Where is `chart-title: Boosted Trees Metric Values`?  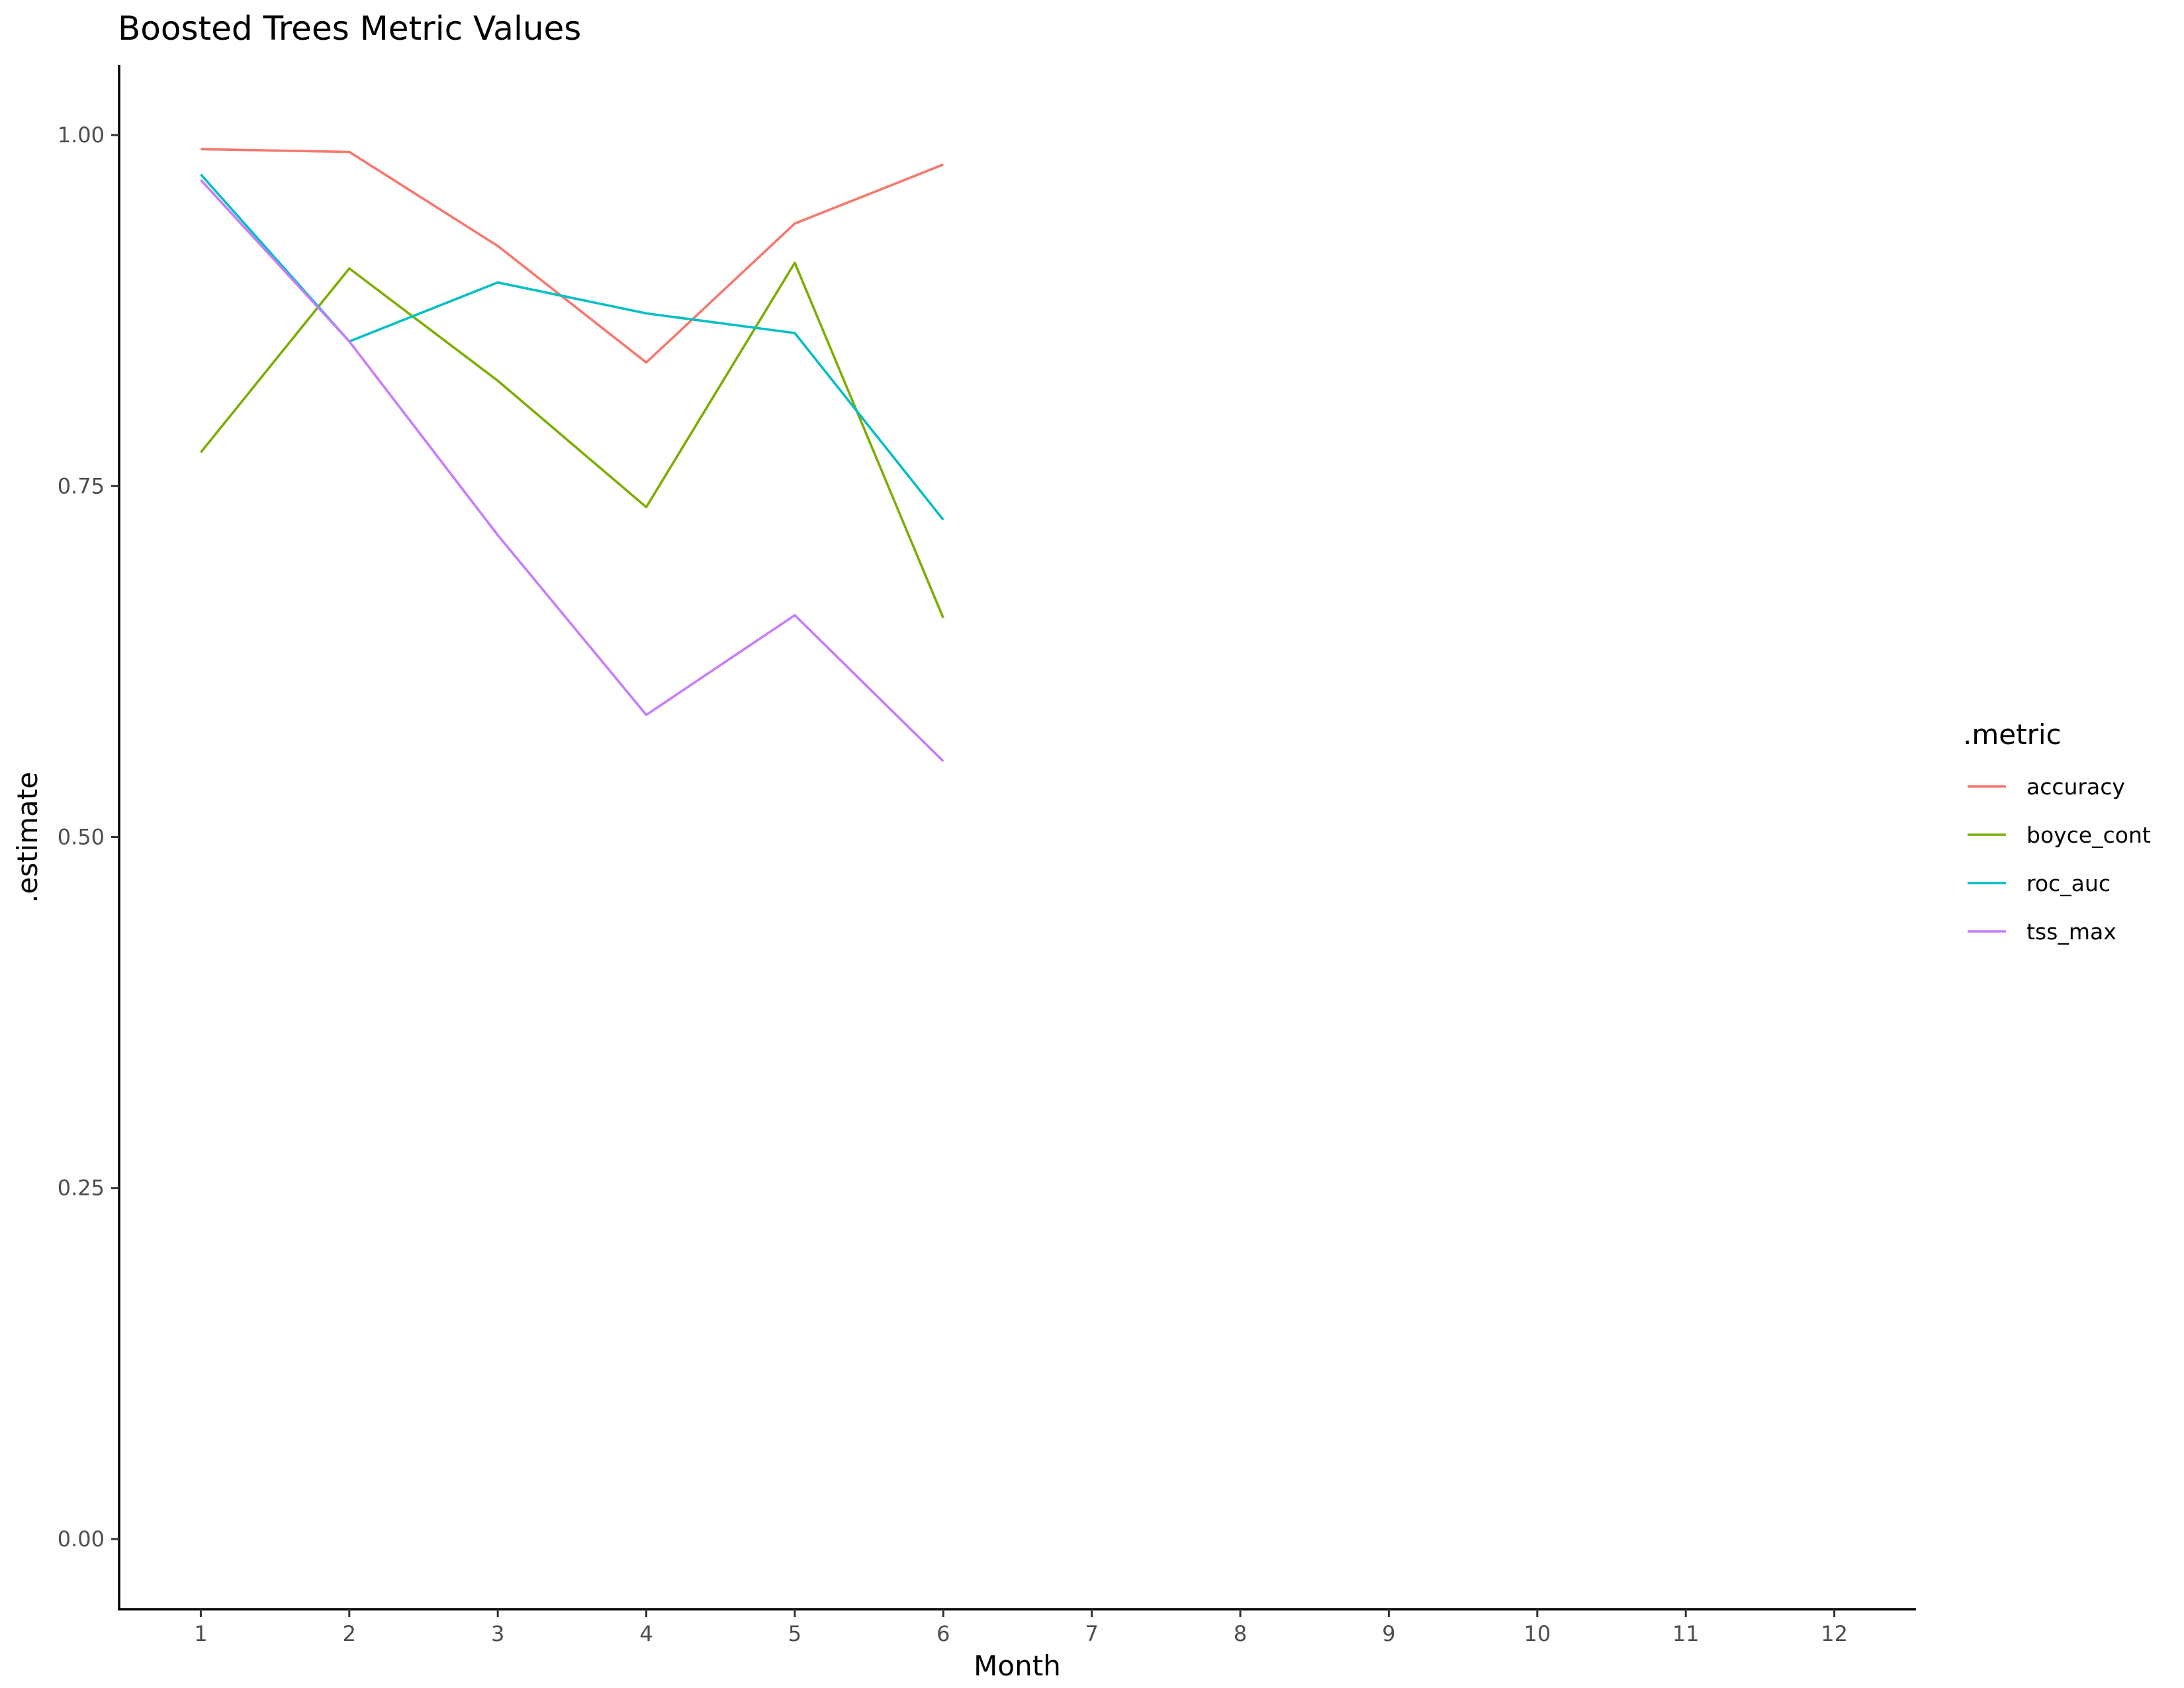 chart-title: Boosted Trees Metric Values is located at coordinates (349, 28).